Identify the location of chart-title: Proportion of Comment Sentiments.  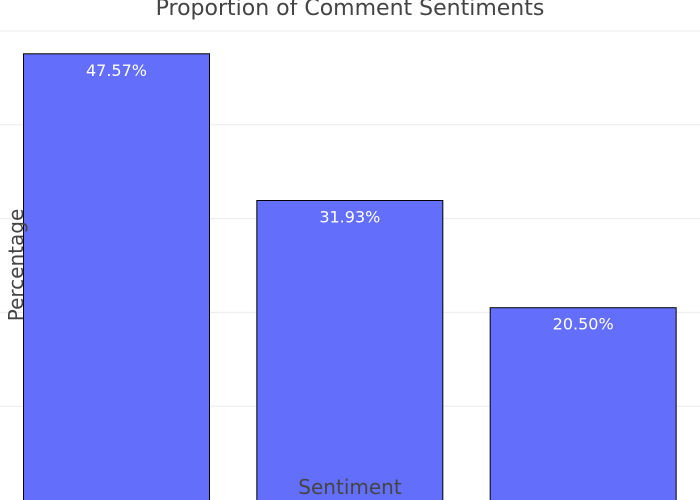
(350, 10).